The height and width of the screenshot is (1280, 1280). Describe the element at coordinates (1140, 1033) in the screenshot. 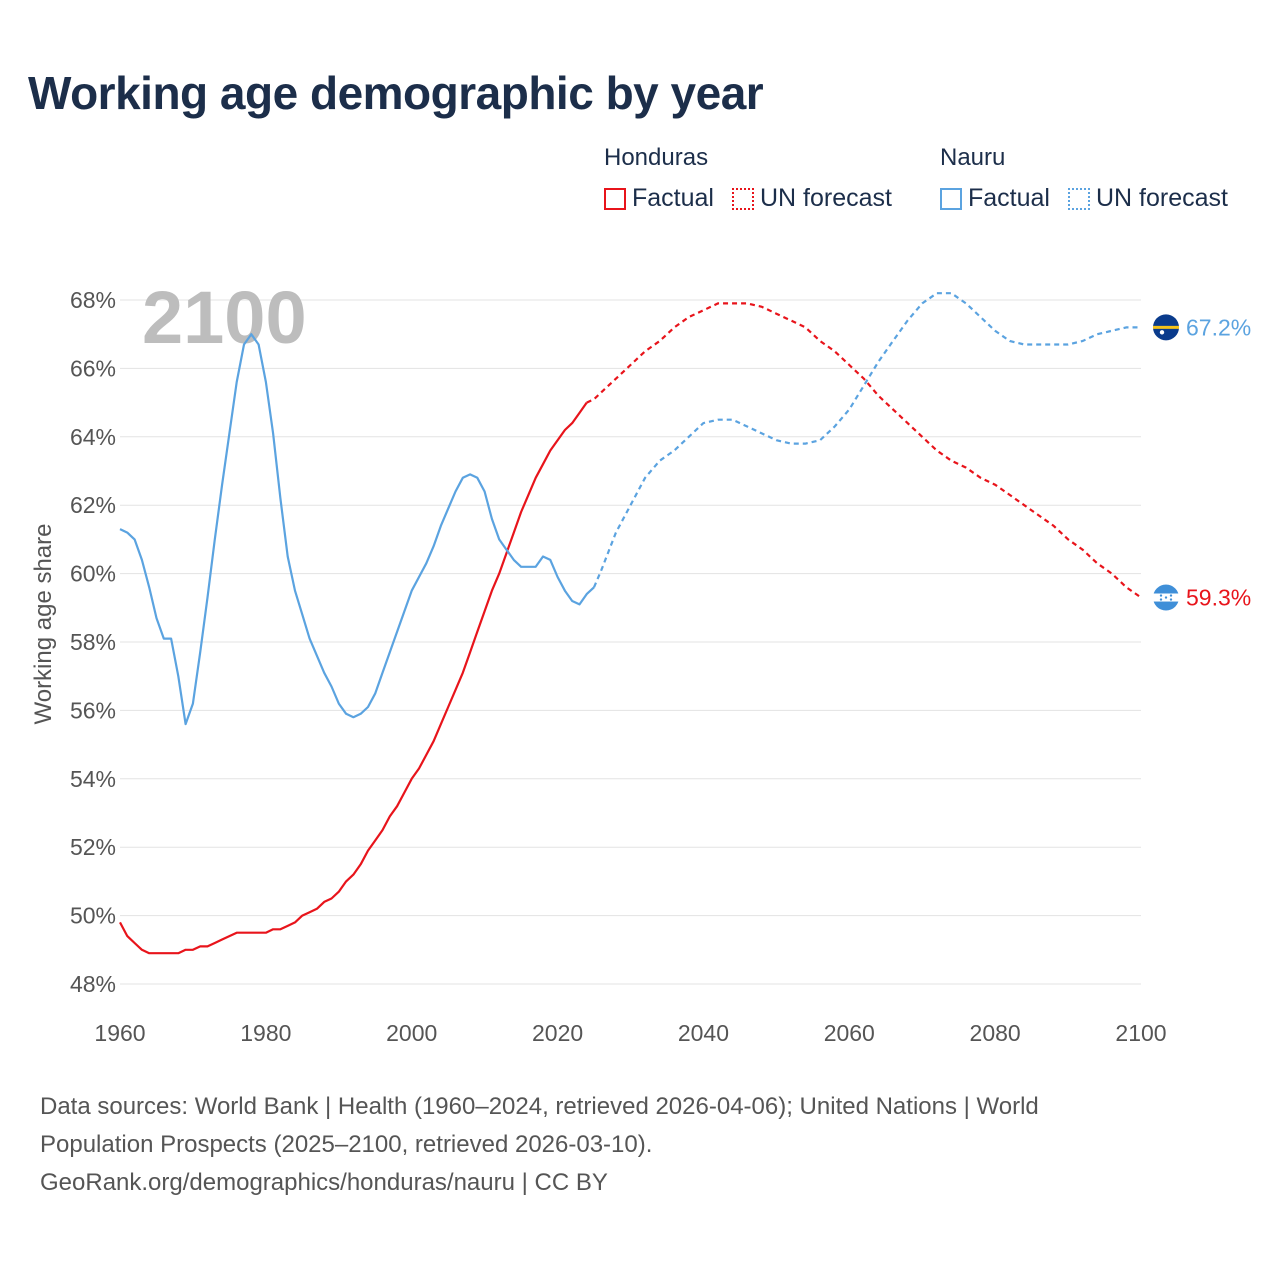

I see `x-tick-label: 2100` at that location.